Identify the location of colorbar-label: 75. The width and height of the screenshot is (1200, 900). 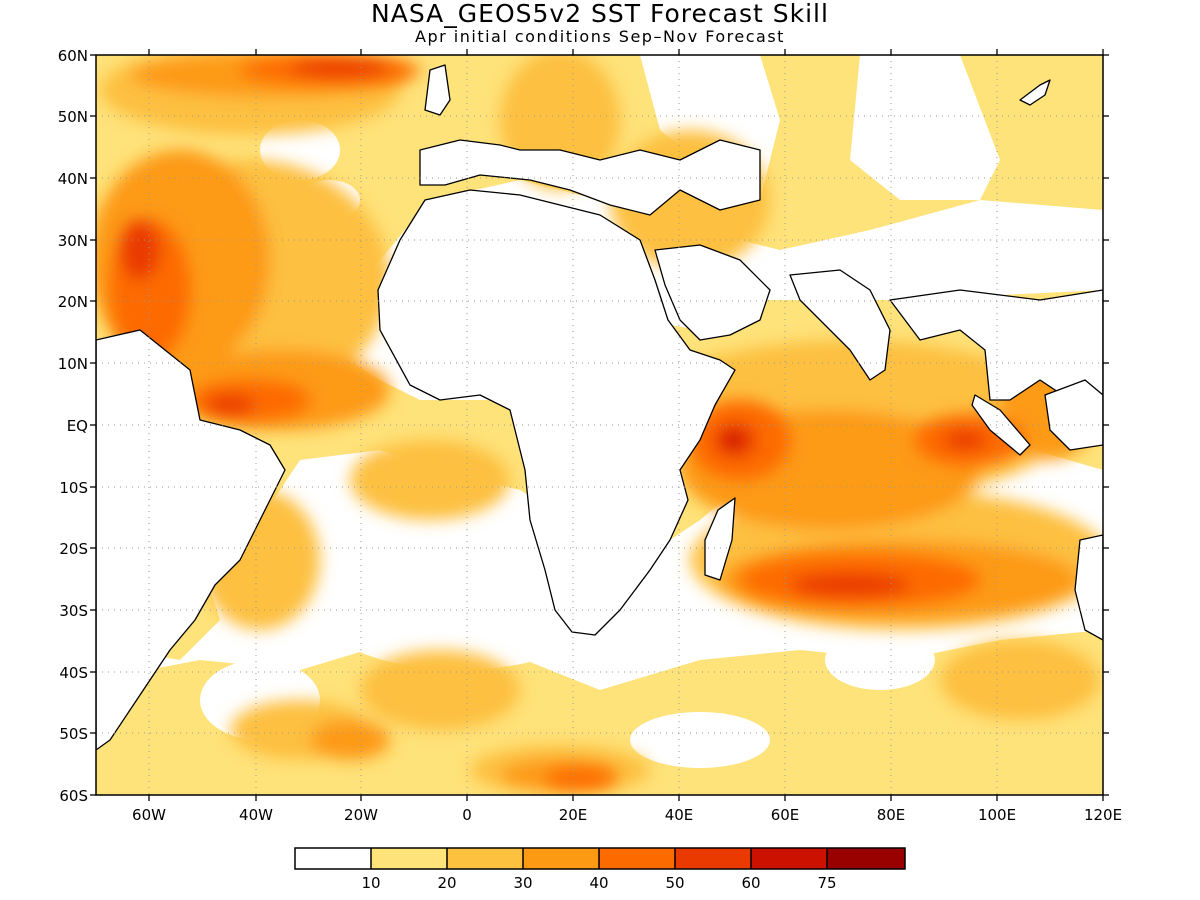
(826, 883).